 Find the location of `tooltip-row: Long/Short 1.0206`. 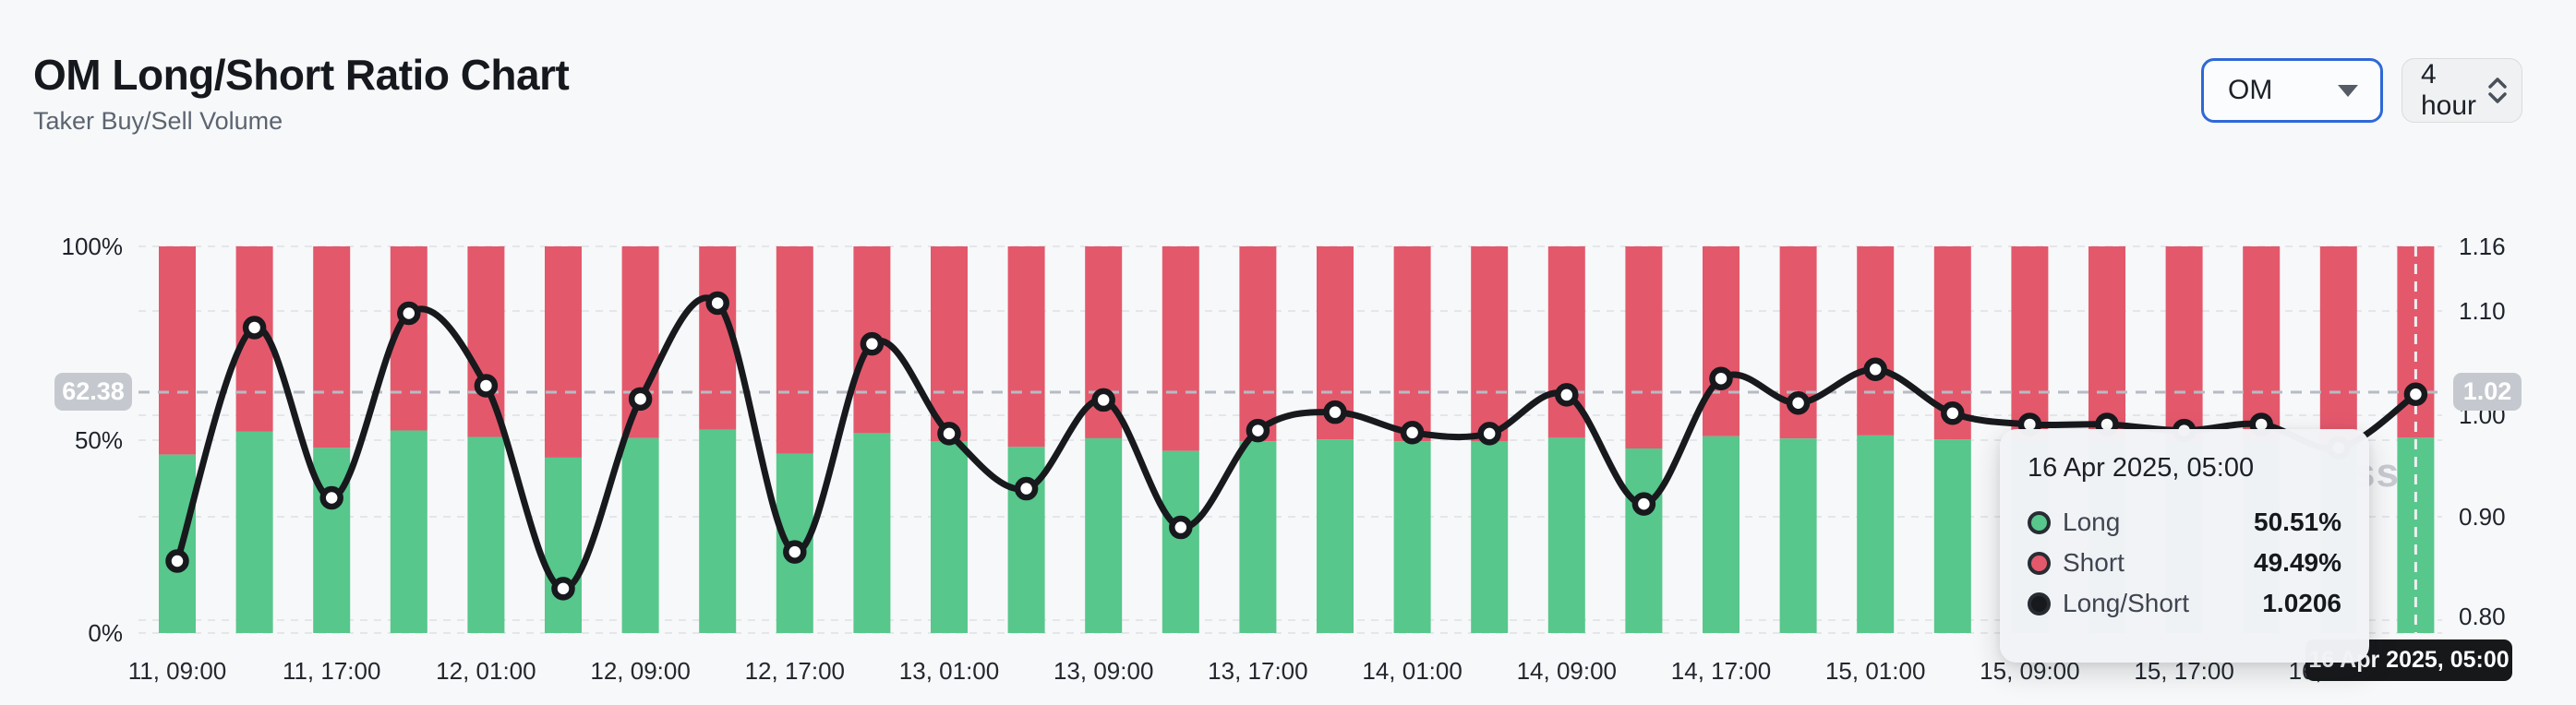

tooltip-row: Long/Short 1.0206 is located at coordinates (2184, 603).